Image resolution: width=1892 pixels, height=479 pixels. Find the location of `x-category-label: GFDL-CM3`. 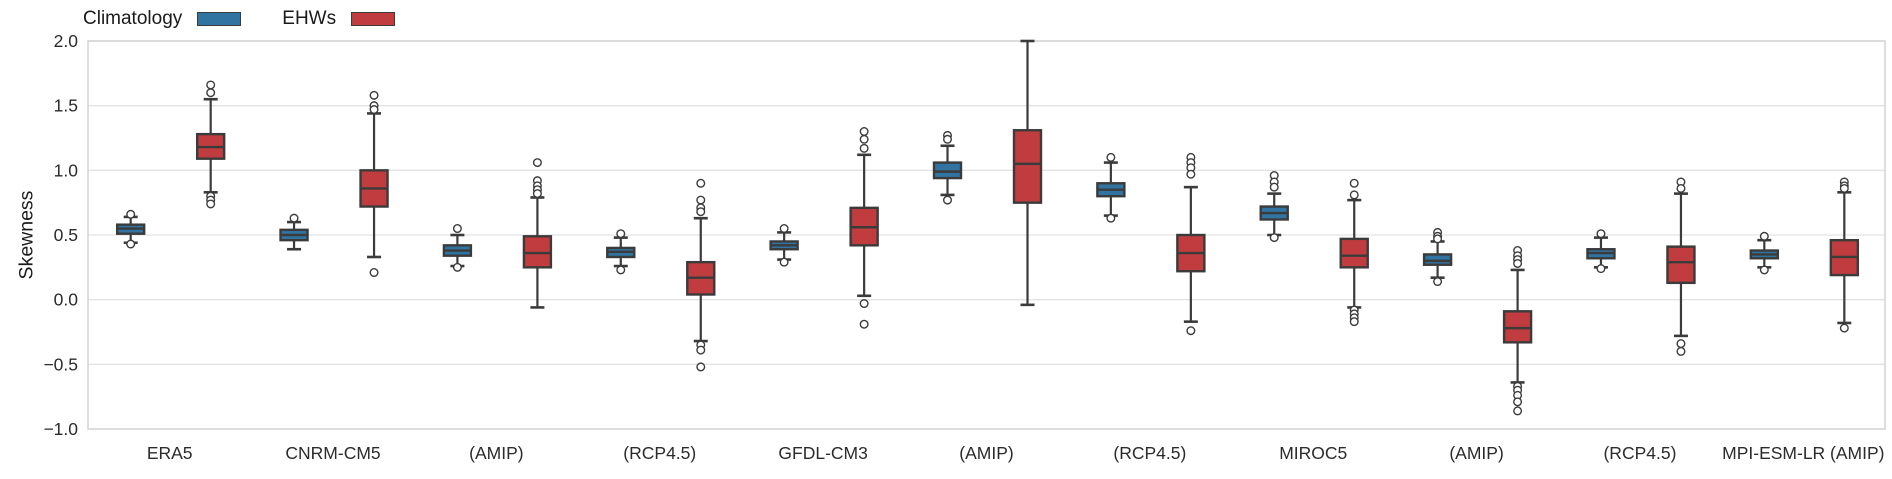

x-category-label: GFDL-CM3 is located at coordinates (822, 453).